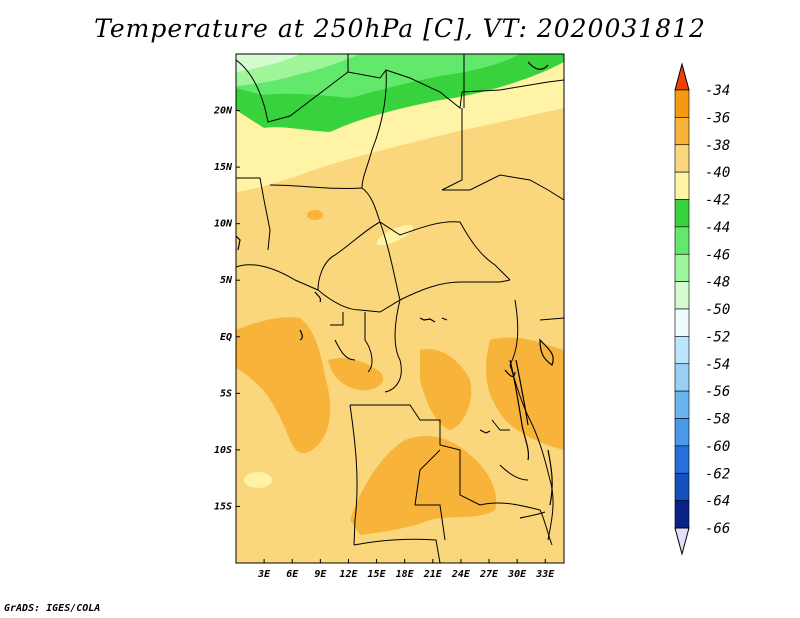  What do you see at coordinates (717, 255) in the screenshot?
I see `colorbar-label-6: -46` at bounding box center [717, 255].